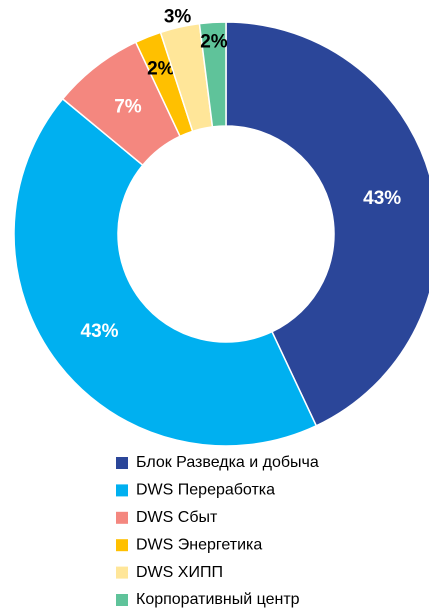 The height and width of the screenshot is (614, 429). Describe the element at coordinates (128, 107) in the screenshot. I see `data-label: 7%` at that location.